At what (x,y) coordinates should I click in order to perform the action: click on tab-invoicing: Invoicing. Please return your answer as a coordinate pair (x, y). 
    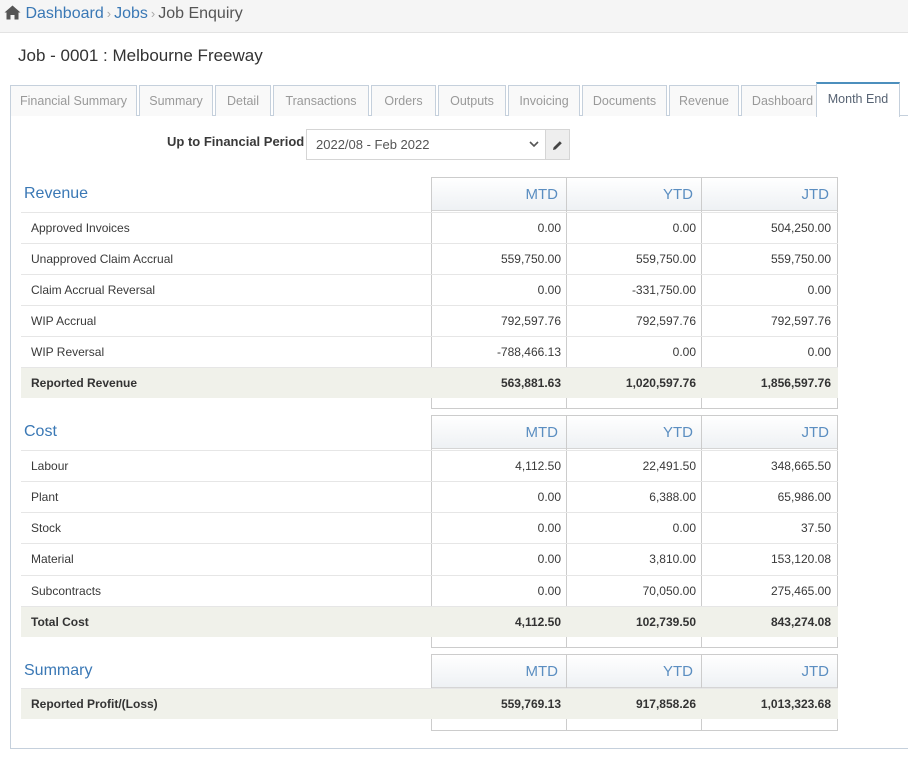
    Looking at the image, I should click on (544, 100).